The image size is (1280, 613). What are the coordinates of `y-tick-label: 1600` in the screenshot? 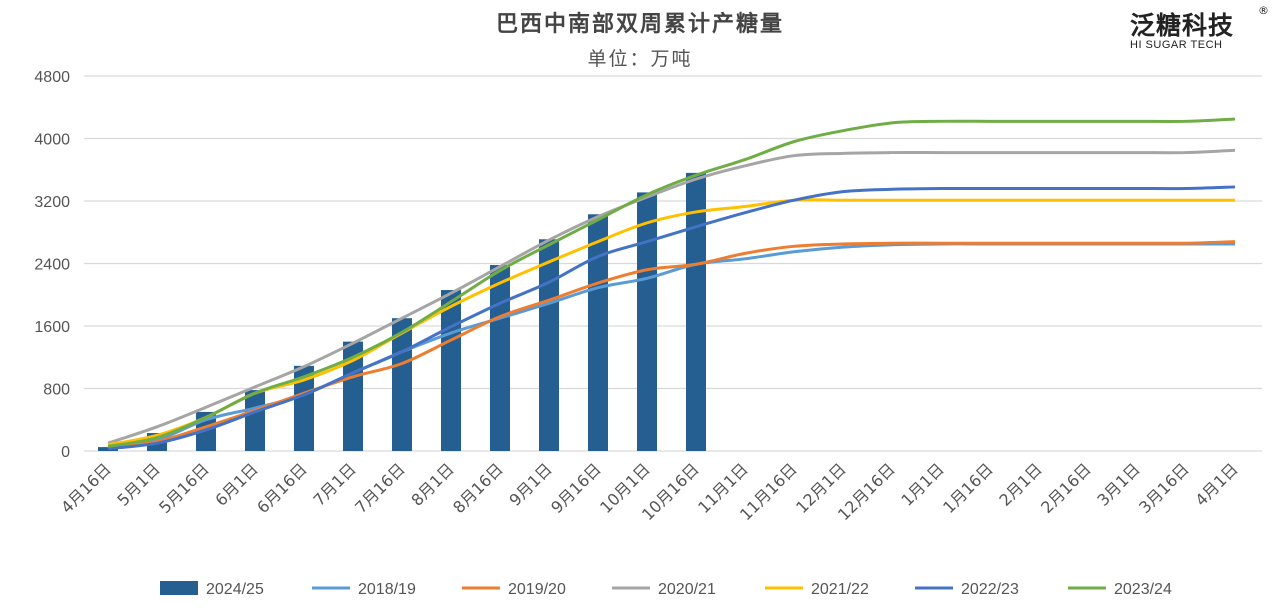 It's located at (52, 327).